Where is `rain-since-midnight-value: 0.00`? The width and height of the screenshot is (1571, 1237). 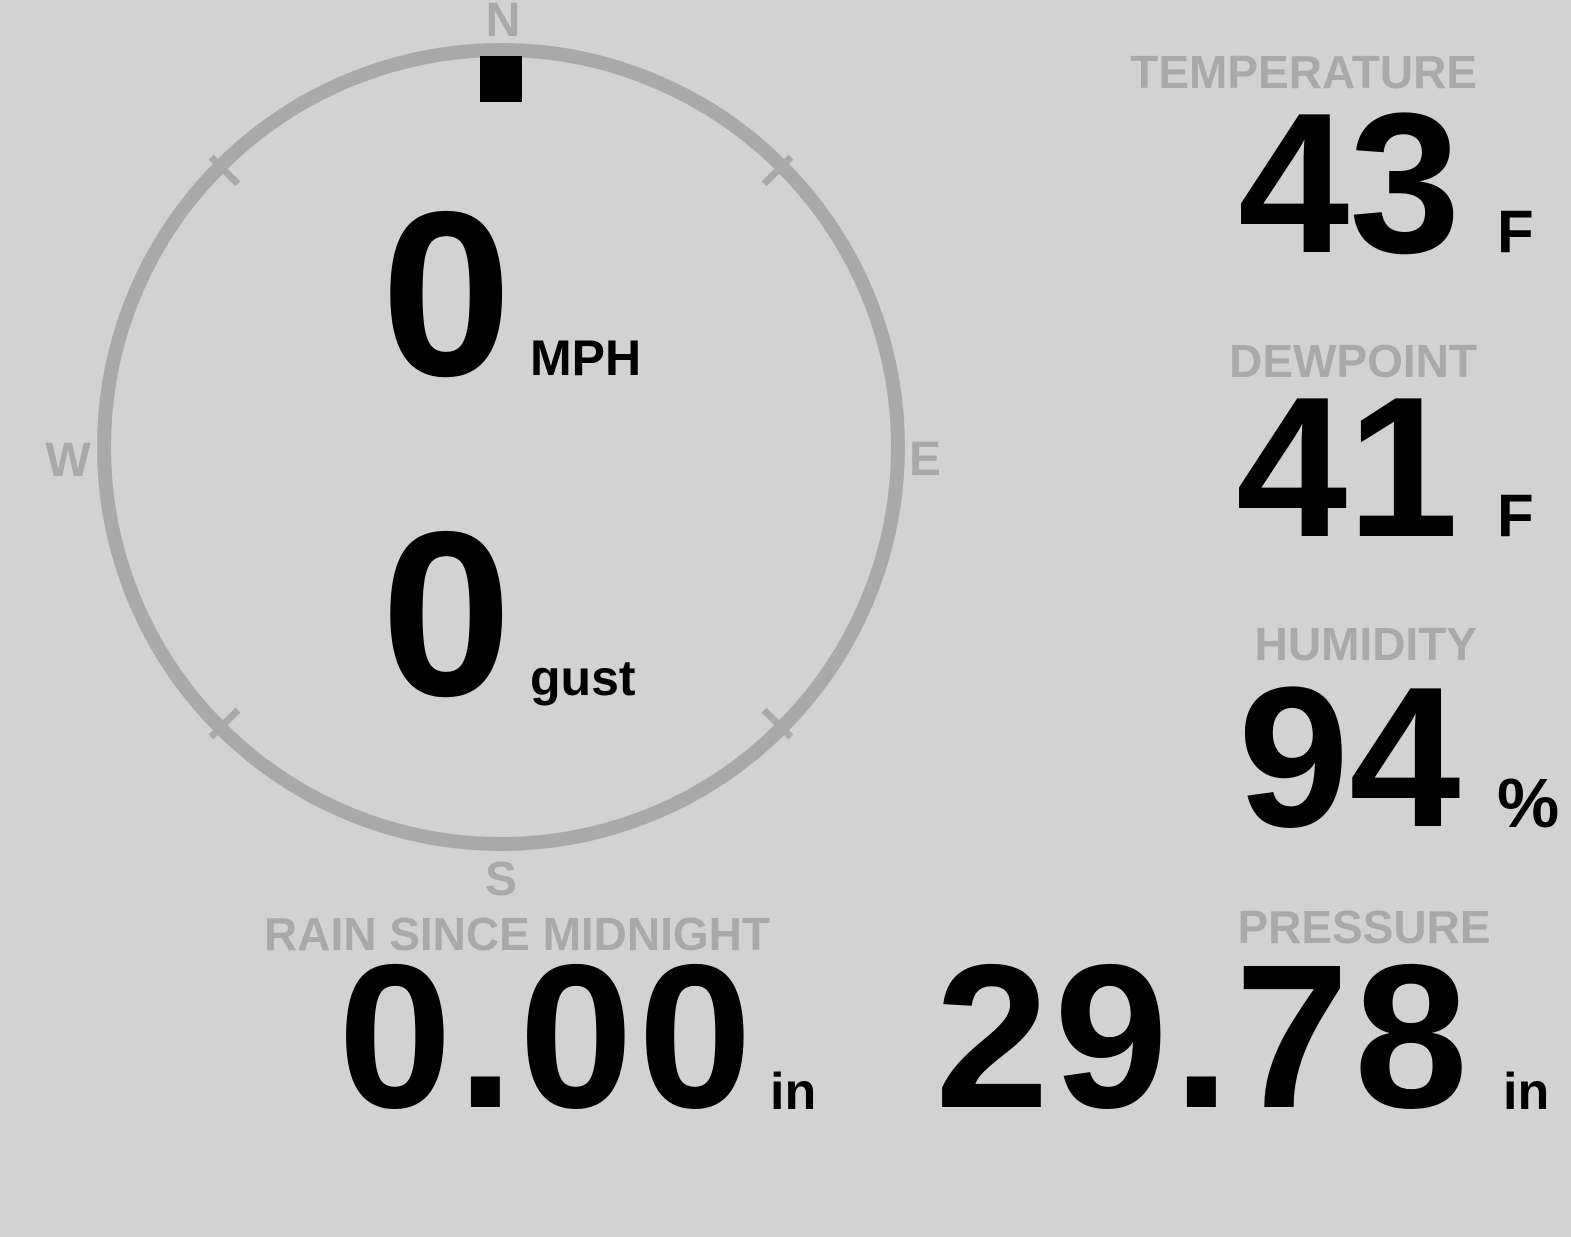 rain-since-midnight-value: 0.00 is located at coordinates (547, 1036).